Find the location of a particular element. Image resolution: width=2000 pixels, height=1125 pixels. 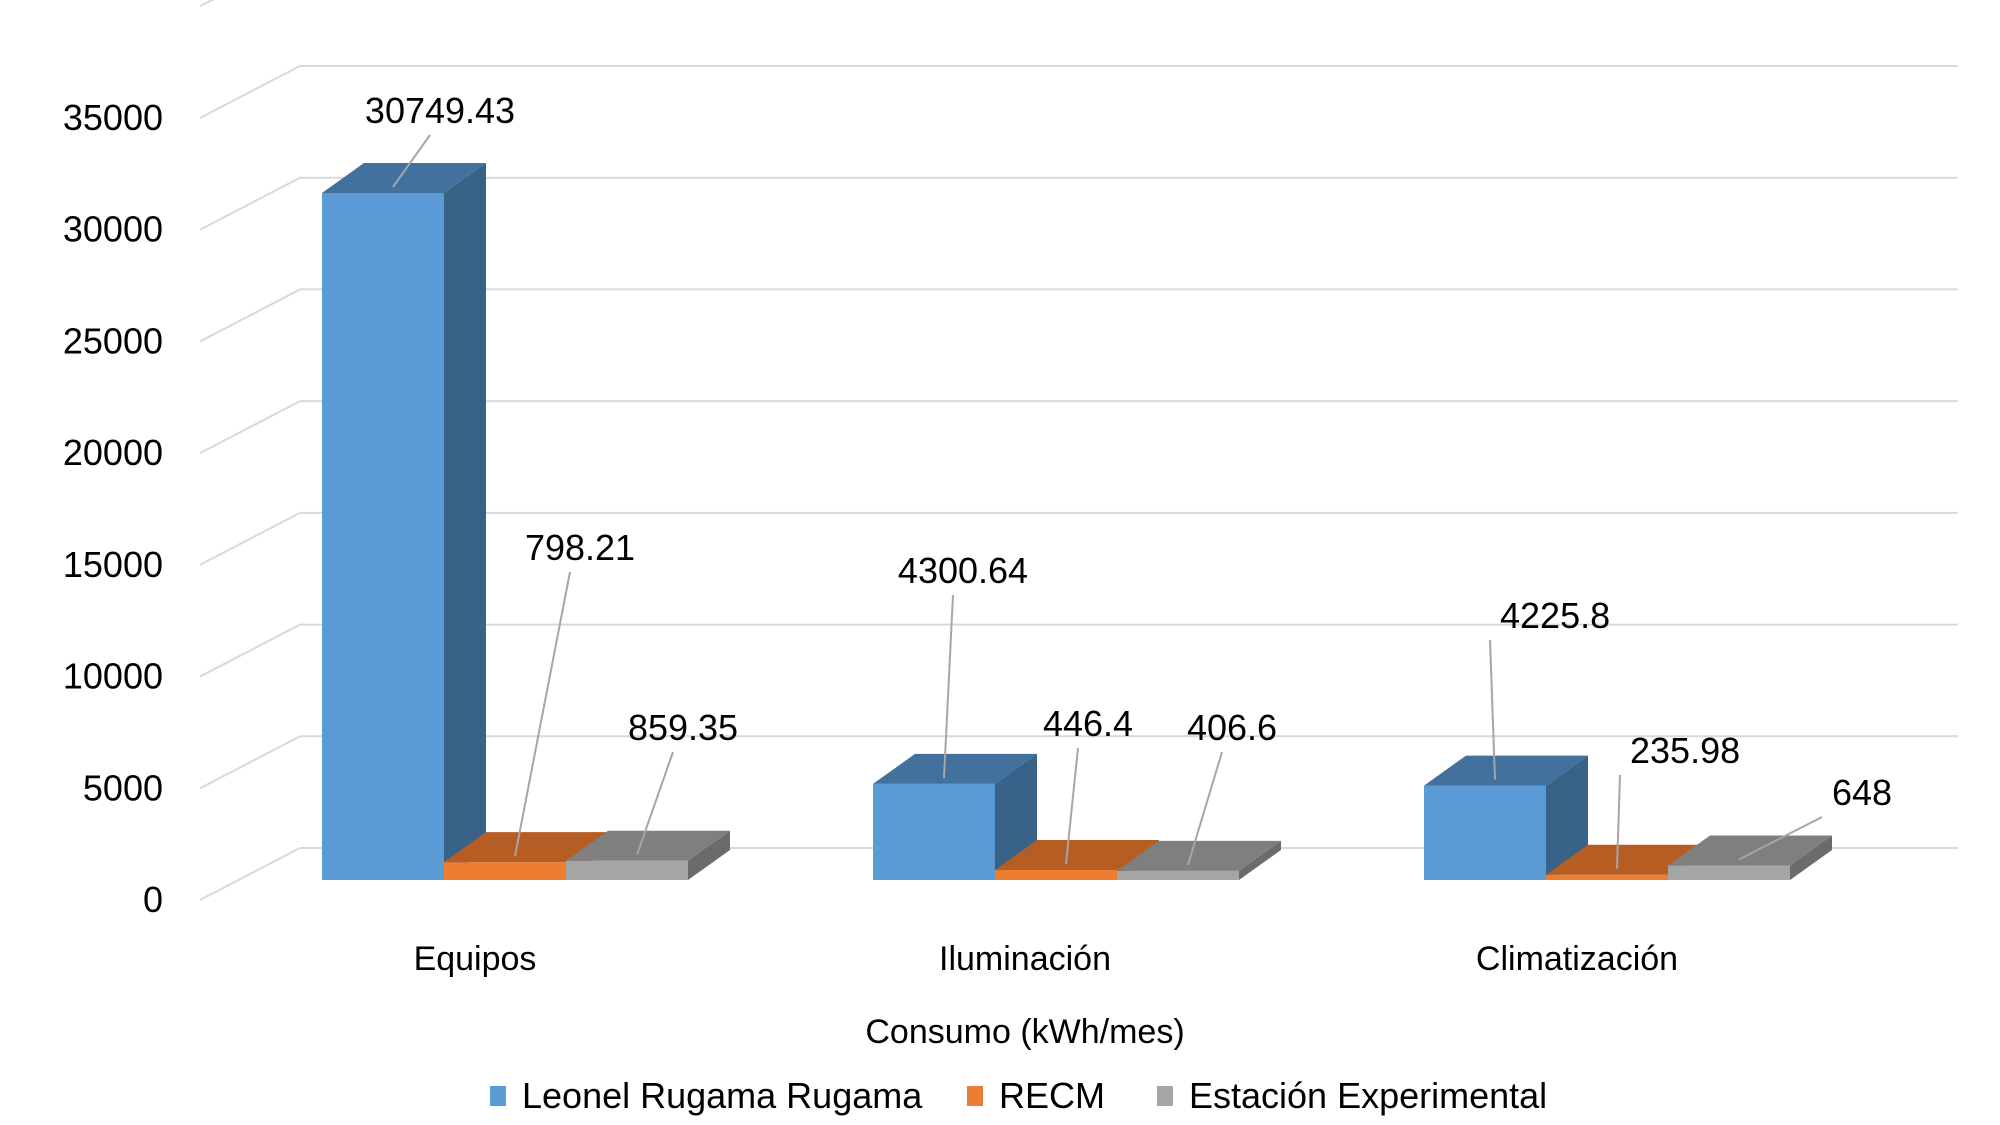

data-label: 406.6 is located at coordinates (1232, 727).